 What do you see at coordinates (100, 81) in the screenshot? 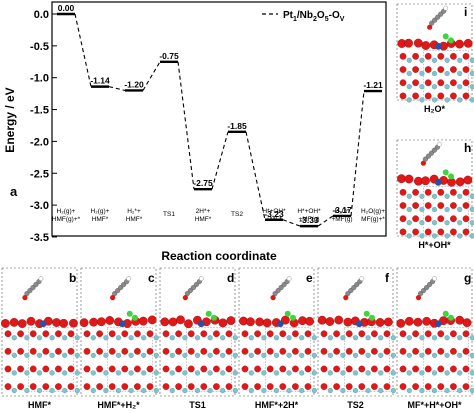
I see `energy-value-label: -1.14` at bounding box center [100, 81].